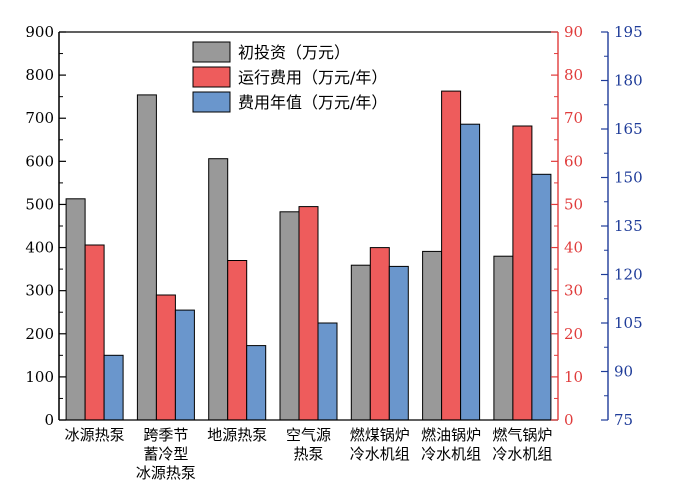 The width and height of the screenshot is (677, 485). I want to click on left-axis-tick-label: 500, so click(39, 204).